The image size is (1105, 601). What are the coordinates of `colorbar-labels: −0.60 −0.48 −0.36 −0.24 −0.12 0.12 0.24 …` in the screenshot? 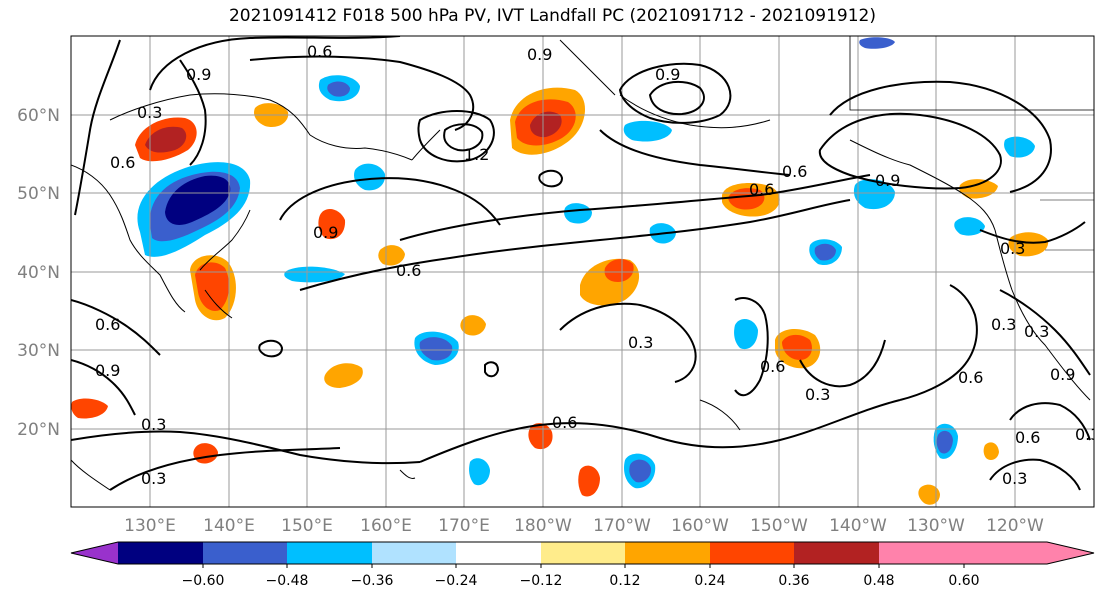 It's located at (581, 581).